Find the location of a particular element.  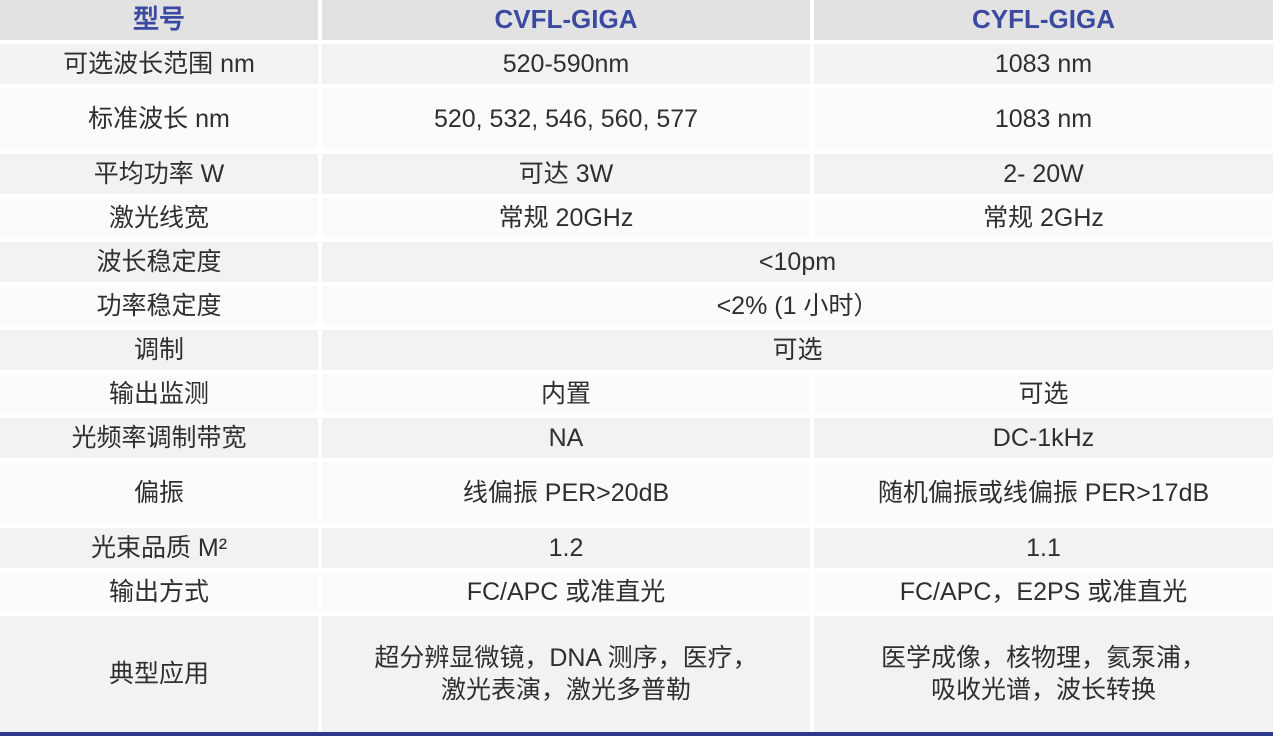

spec-label: 激光线宽 is located at coordinates (159, 218).